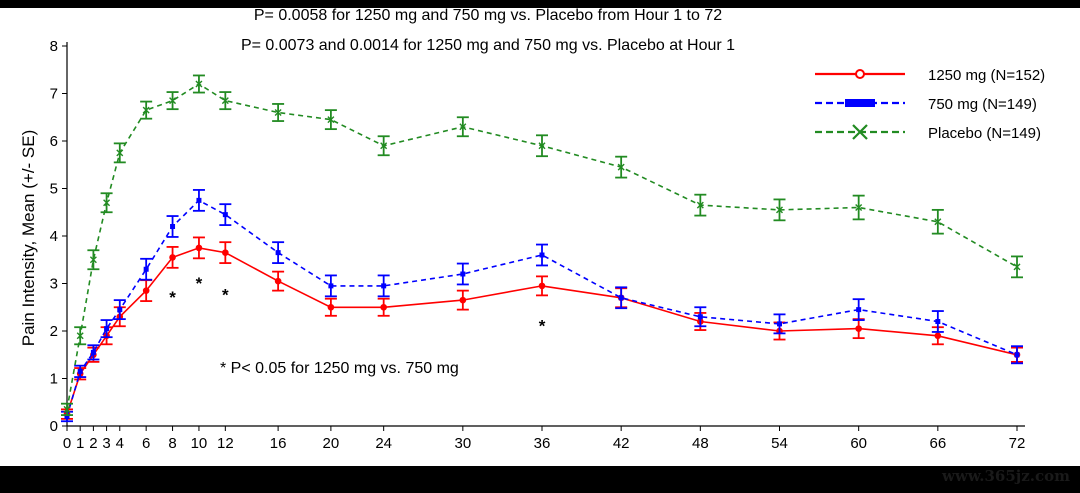 The width and height of the screenshot is (1080, 493). Describe the element at coordinates (54, 189) in the screenshot. I see `y-tick-label: 5` at that location.